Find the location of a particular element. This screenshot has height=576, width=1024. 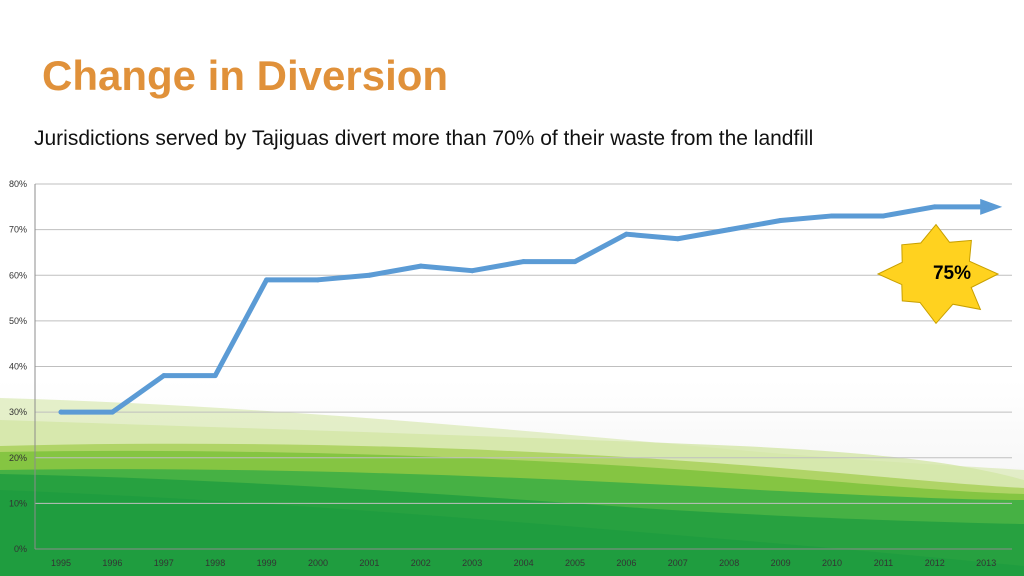

y-tick-label: 50% is located at coordinates (18, 321).